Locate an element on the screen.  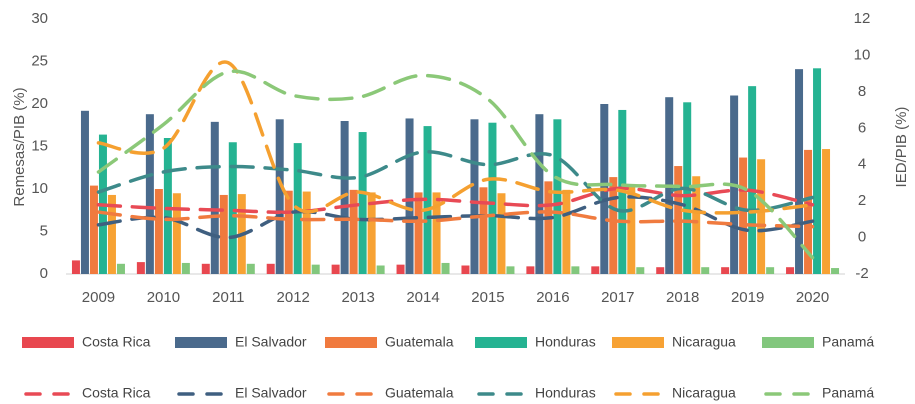
x-tick-label: 2017 is located at coordinates (617, 297).